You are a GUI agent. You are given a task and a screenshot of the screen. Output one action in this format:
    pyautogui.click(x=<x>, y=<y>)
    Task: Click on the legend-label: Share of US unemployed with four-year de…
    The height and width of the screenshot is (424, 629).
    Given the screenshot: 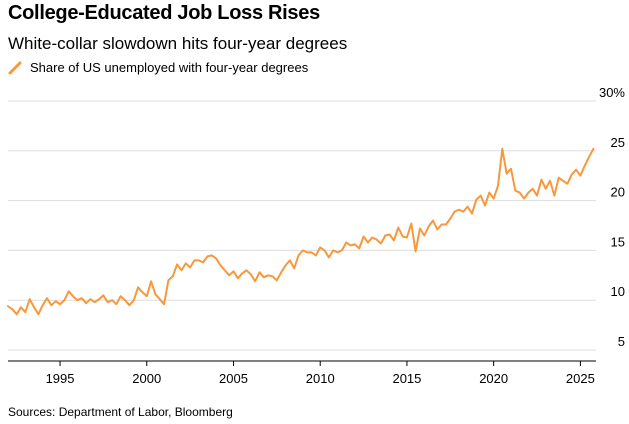 What is the action you would take?
    pyautogui.click(x=169, y=67)
    